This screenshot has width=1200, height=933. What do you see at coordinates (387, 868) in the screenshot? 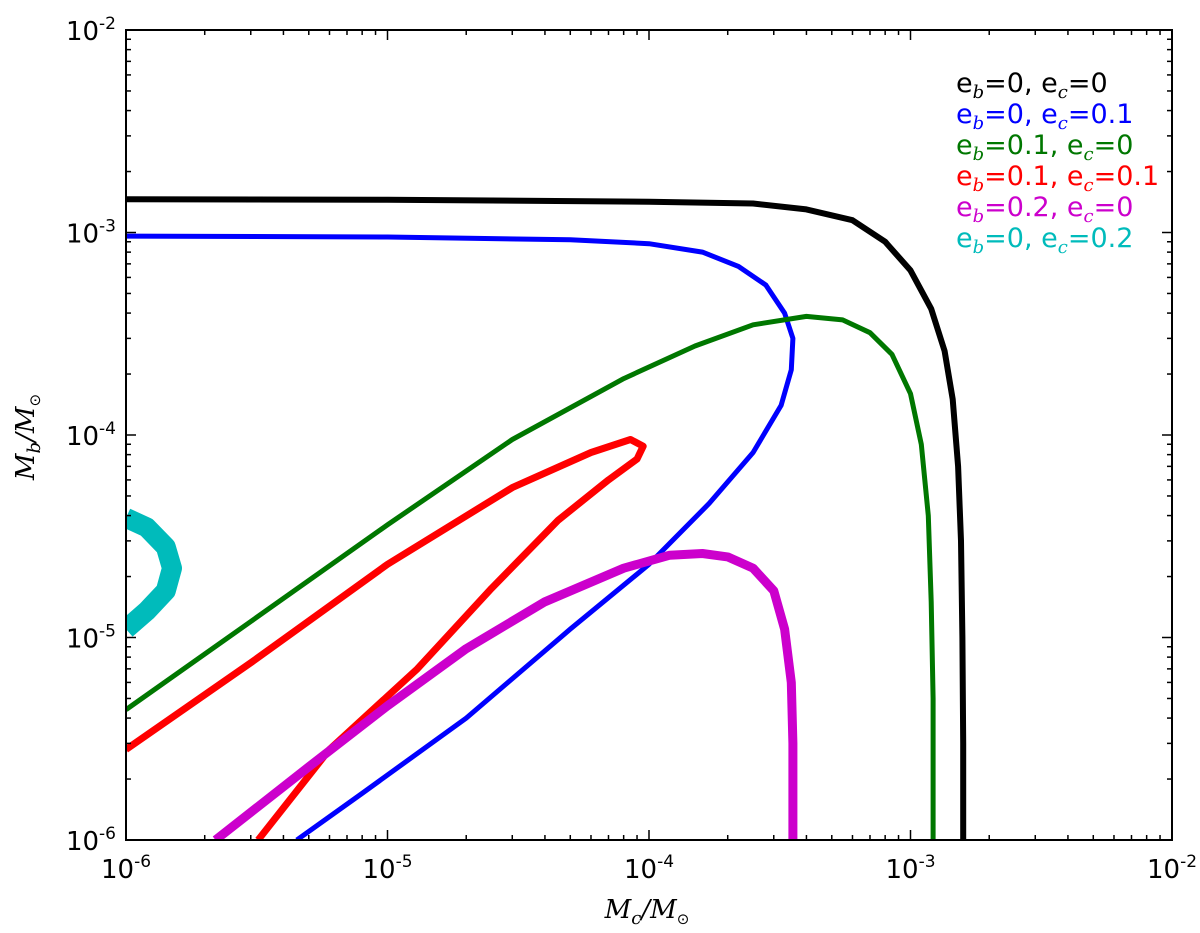
I see `x-tick-label: 10⁻⁵` at bounding box center [387, 868].